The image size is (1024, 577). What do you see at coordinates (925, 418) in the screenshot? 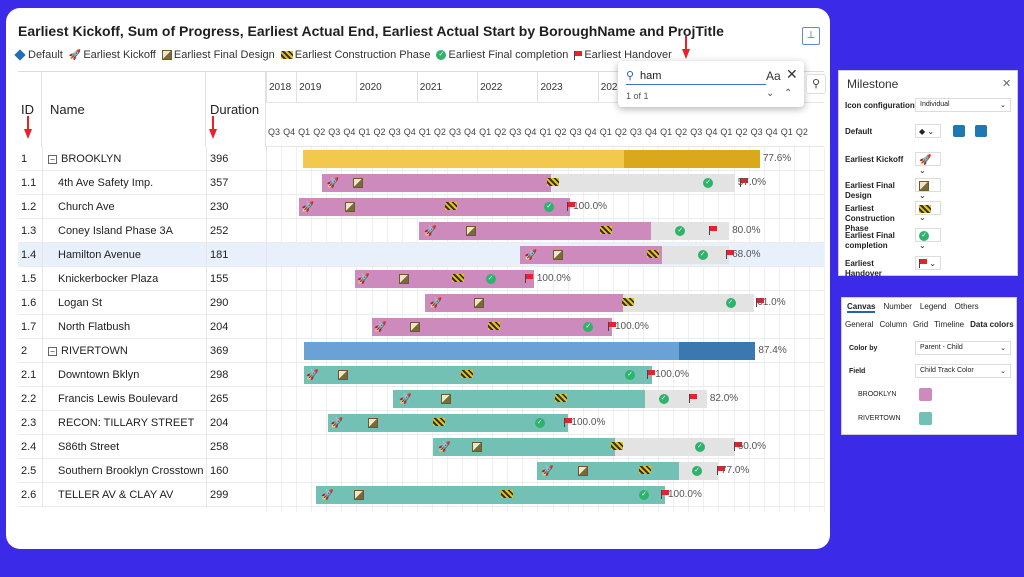
I see `color-swatch-rivertown` at bounding box center [925, 418].